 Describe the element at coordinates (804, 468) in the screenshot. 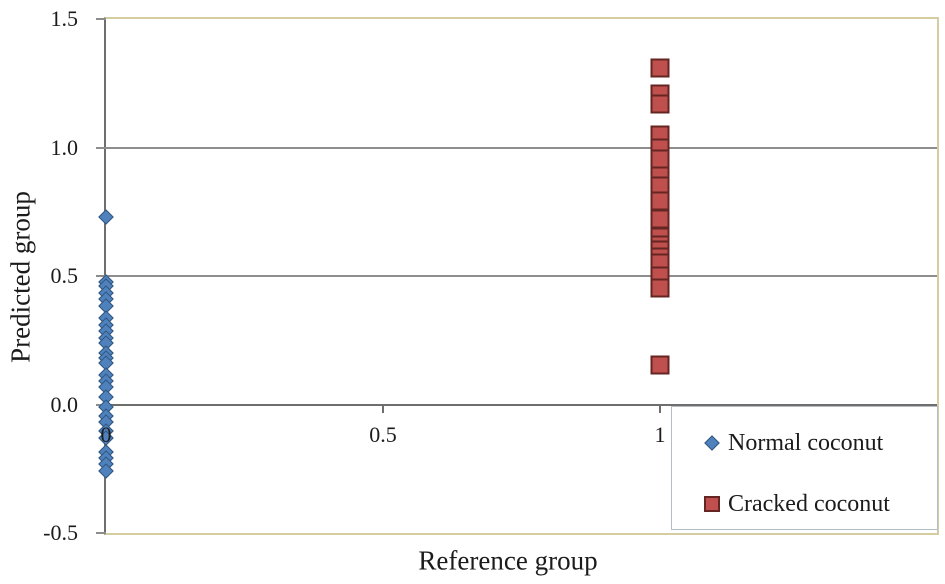

I see `legend-box: Normal coconut Cracked coconut` at that location.